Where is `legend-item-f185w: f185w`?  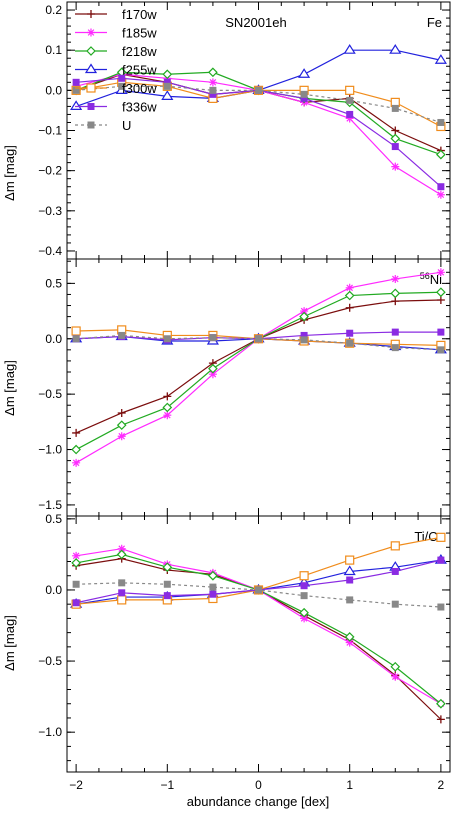 legend-item-f185w: f185w is located at coordinates (116, 33).